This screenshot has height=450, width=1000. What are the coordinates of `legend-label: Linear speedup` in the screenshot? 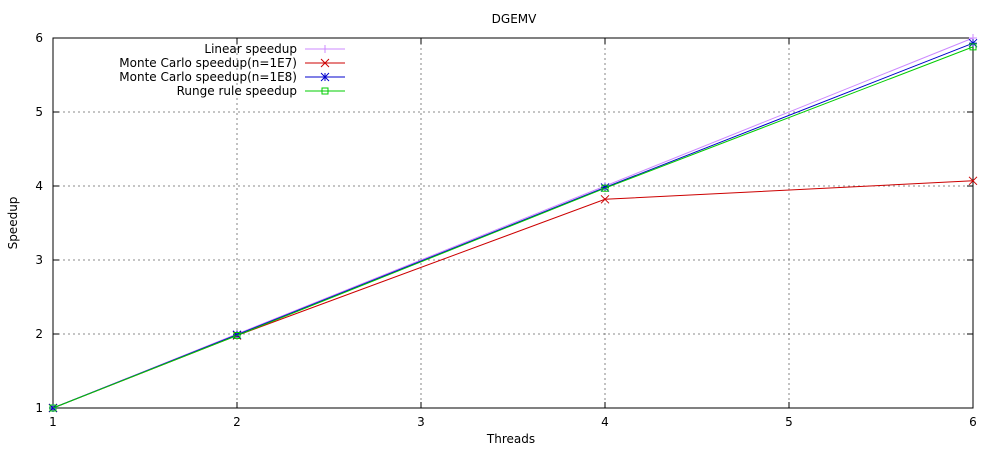 It's located at (250, 49).